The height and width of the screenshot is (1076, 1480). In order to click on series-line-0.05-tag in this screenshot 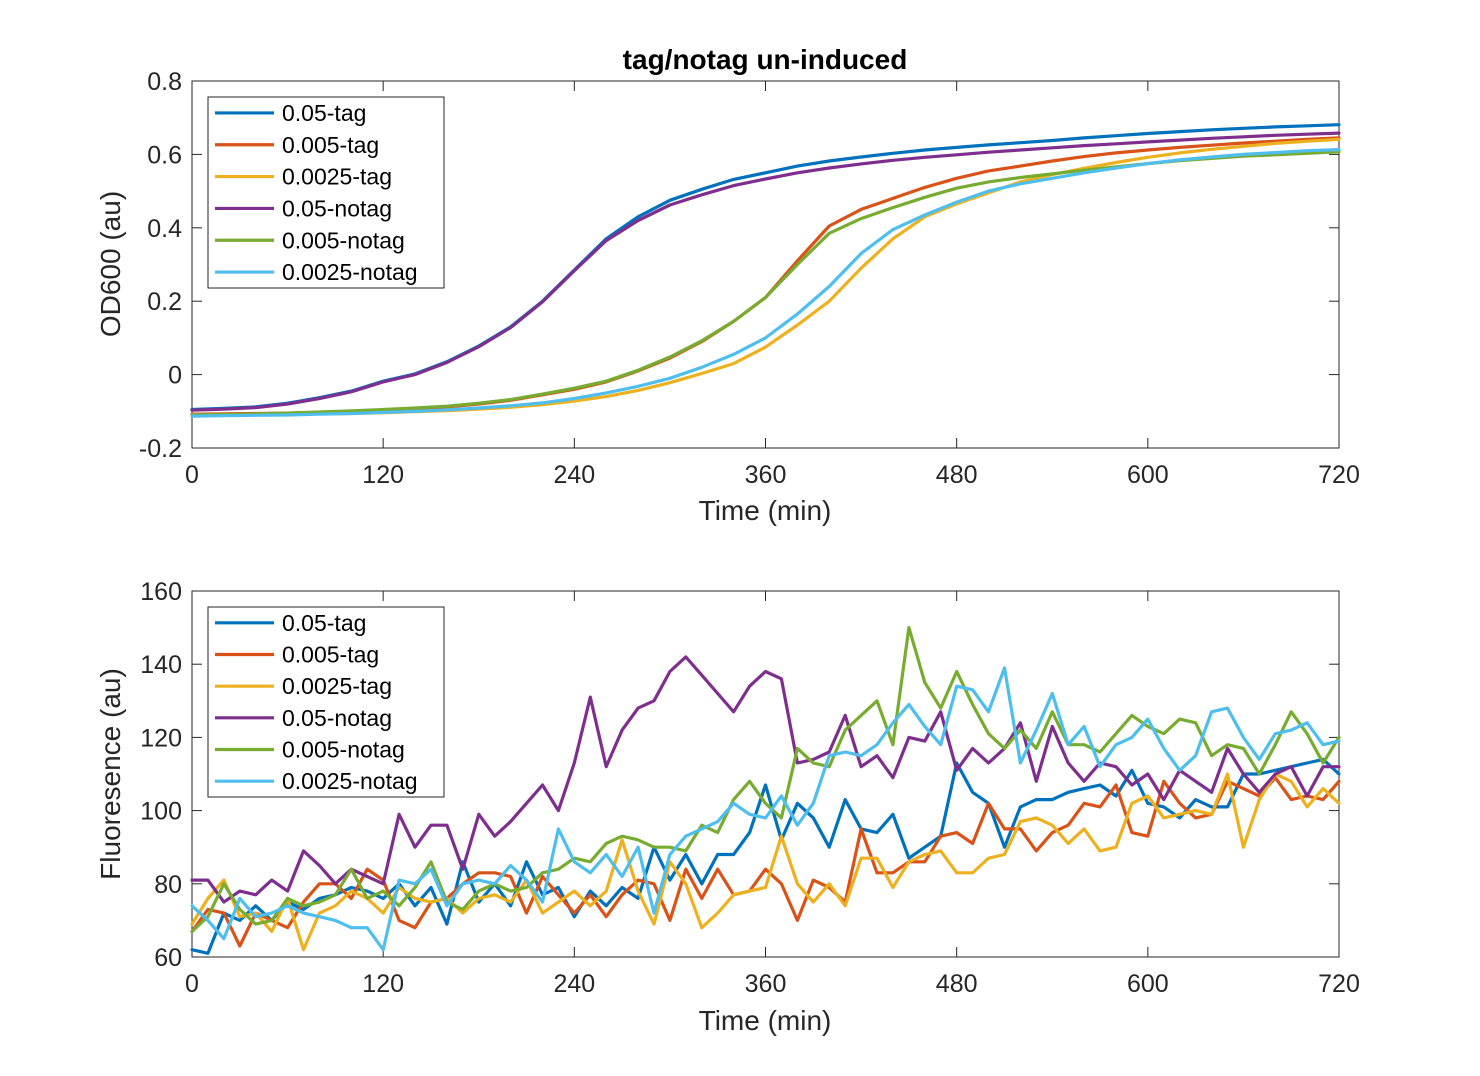, I will do `click(765, 856)`.